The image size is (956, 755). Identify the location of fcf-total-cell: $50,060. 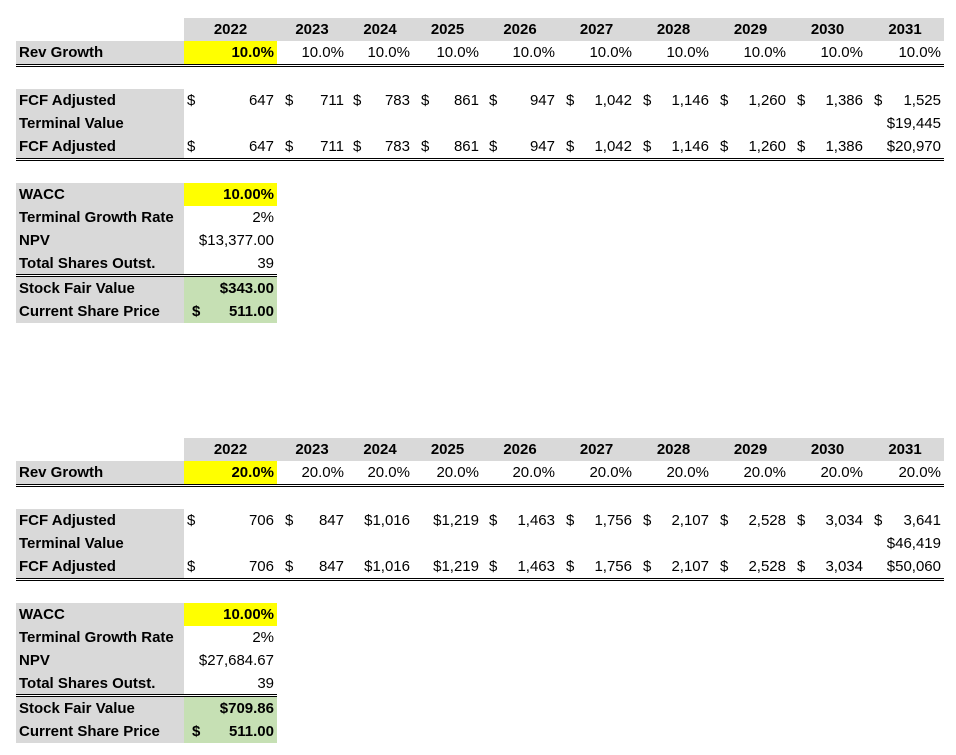
(913, 566).